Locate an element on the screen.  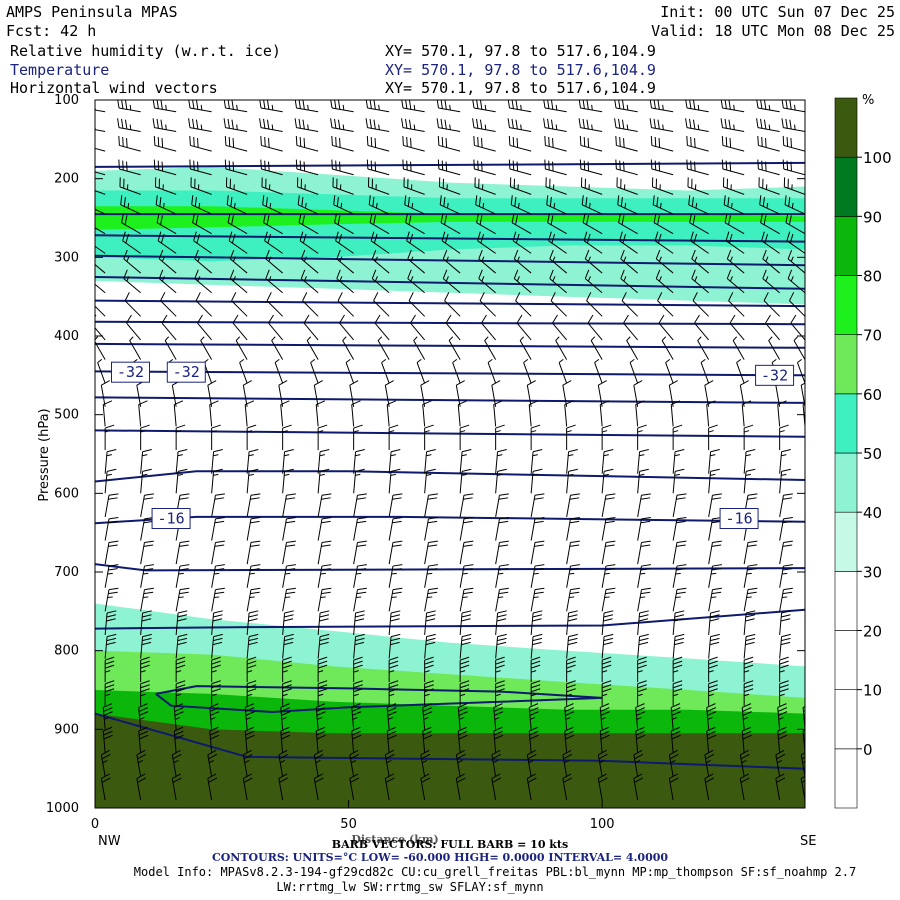
colorbar-tick-label: 70 is located at coordinates (872, 336).